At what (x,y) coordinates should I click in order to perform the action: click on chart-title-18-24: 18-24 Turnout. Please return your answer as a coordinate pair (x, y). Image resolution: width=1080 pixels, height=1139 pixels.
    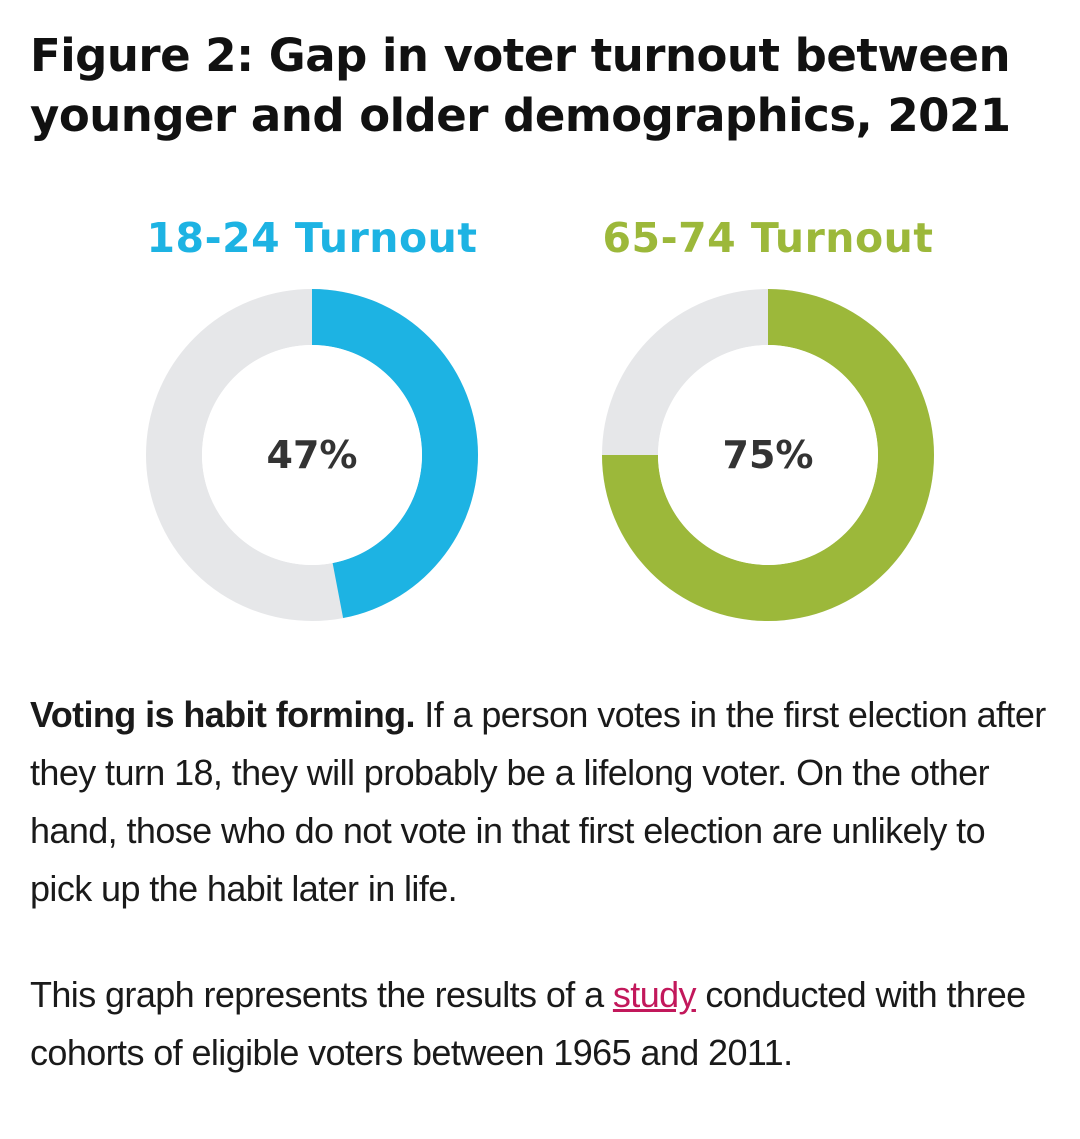
    Looking at the image, I should click on (312, 238).